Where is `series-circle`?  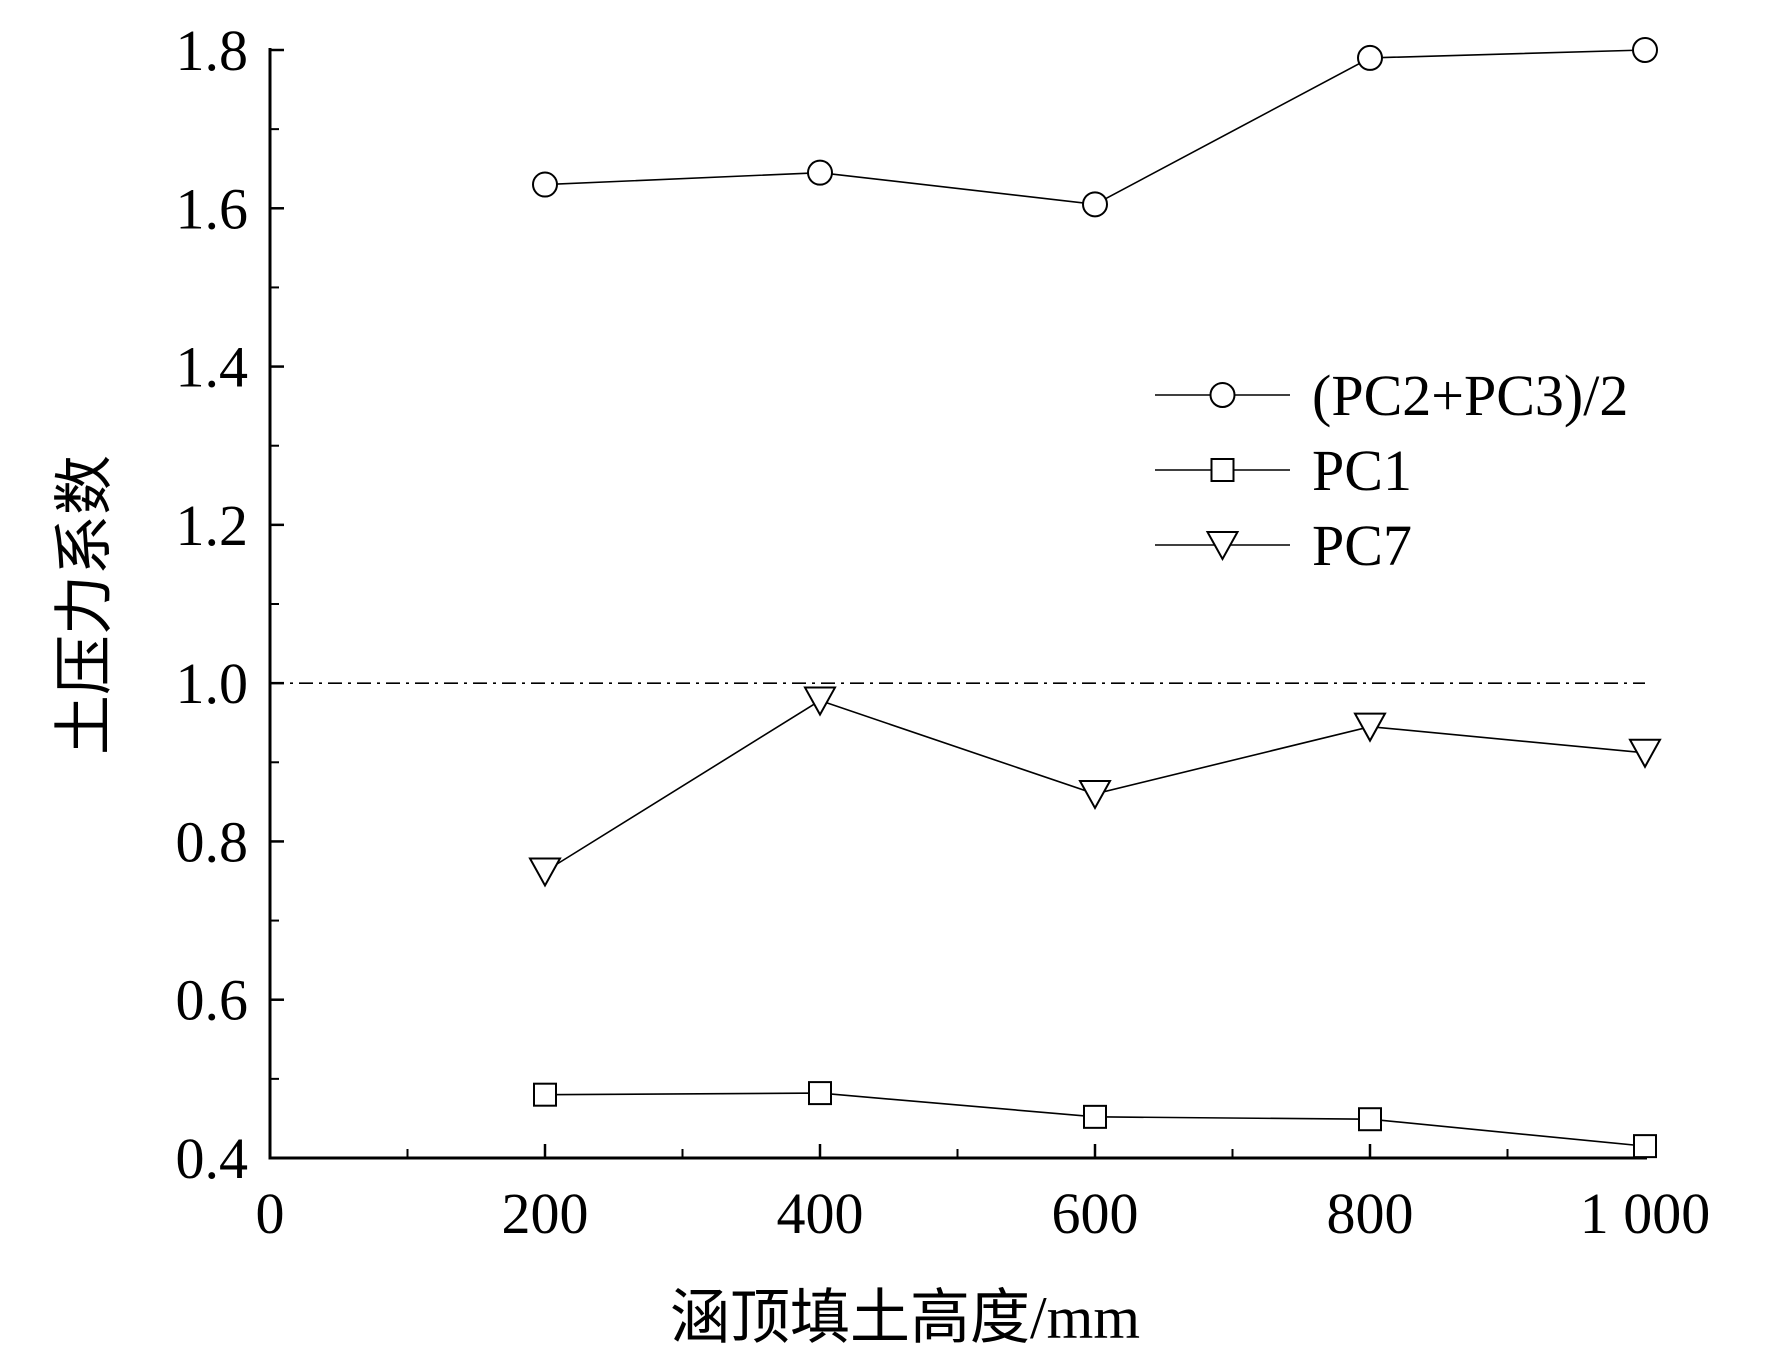
series-circle is located at coordinates (1095, 127).